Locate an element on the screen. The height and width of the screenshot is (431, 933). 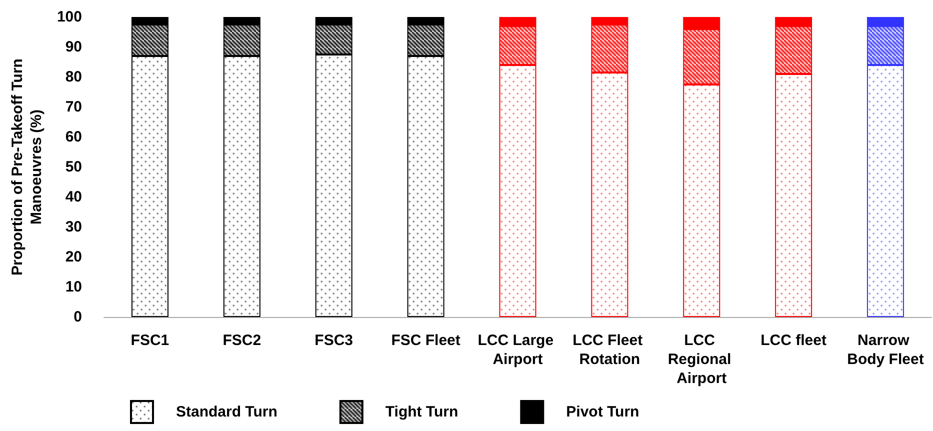
y-tick-label: 60 is located at coordinates (73, 137).